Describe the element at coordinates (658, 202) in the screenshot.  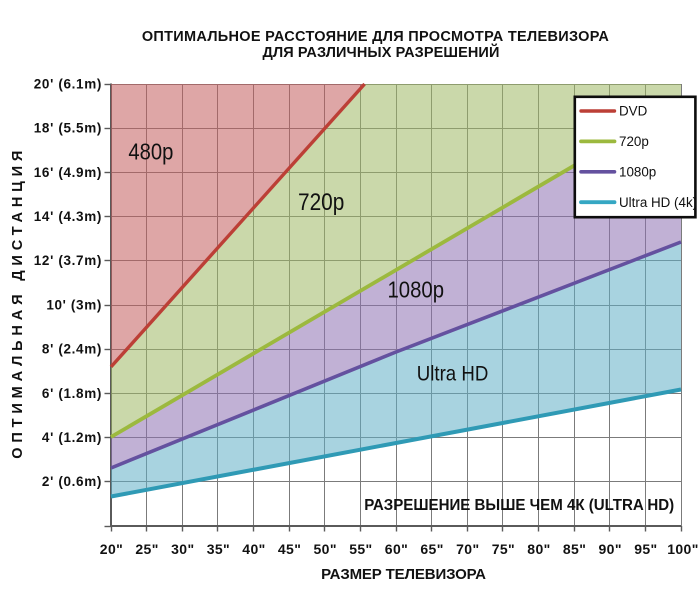
I see `svg-text: Ultra HD (4k)` at that location.